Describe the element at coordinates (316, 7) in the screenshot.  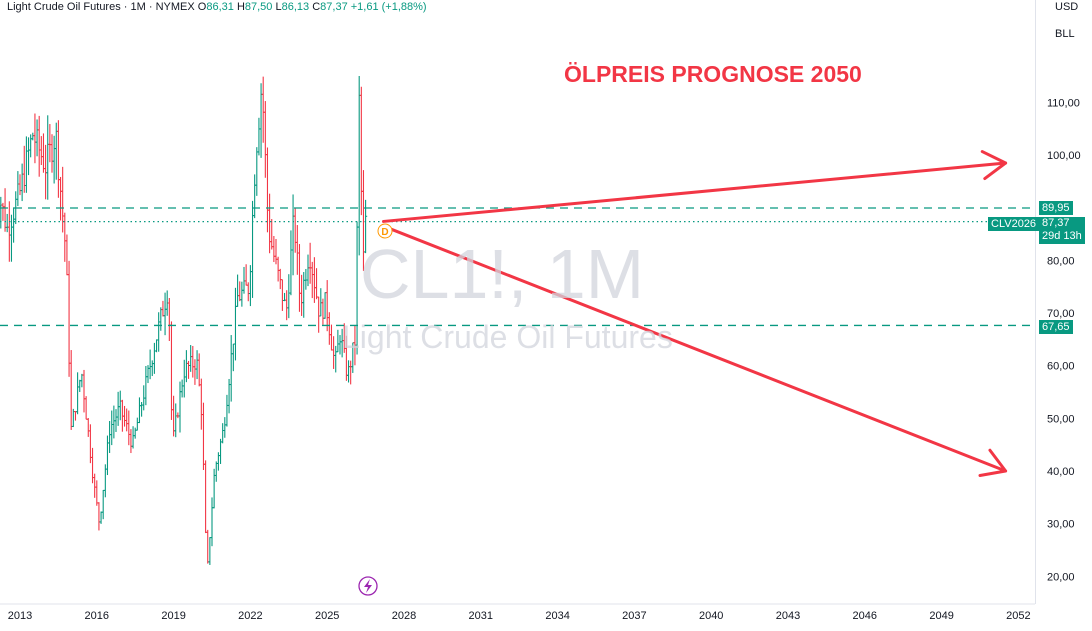
I see `close-label: C` at that location.